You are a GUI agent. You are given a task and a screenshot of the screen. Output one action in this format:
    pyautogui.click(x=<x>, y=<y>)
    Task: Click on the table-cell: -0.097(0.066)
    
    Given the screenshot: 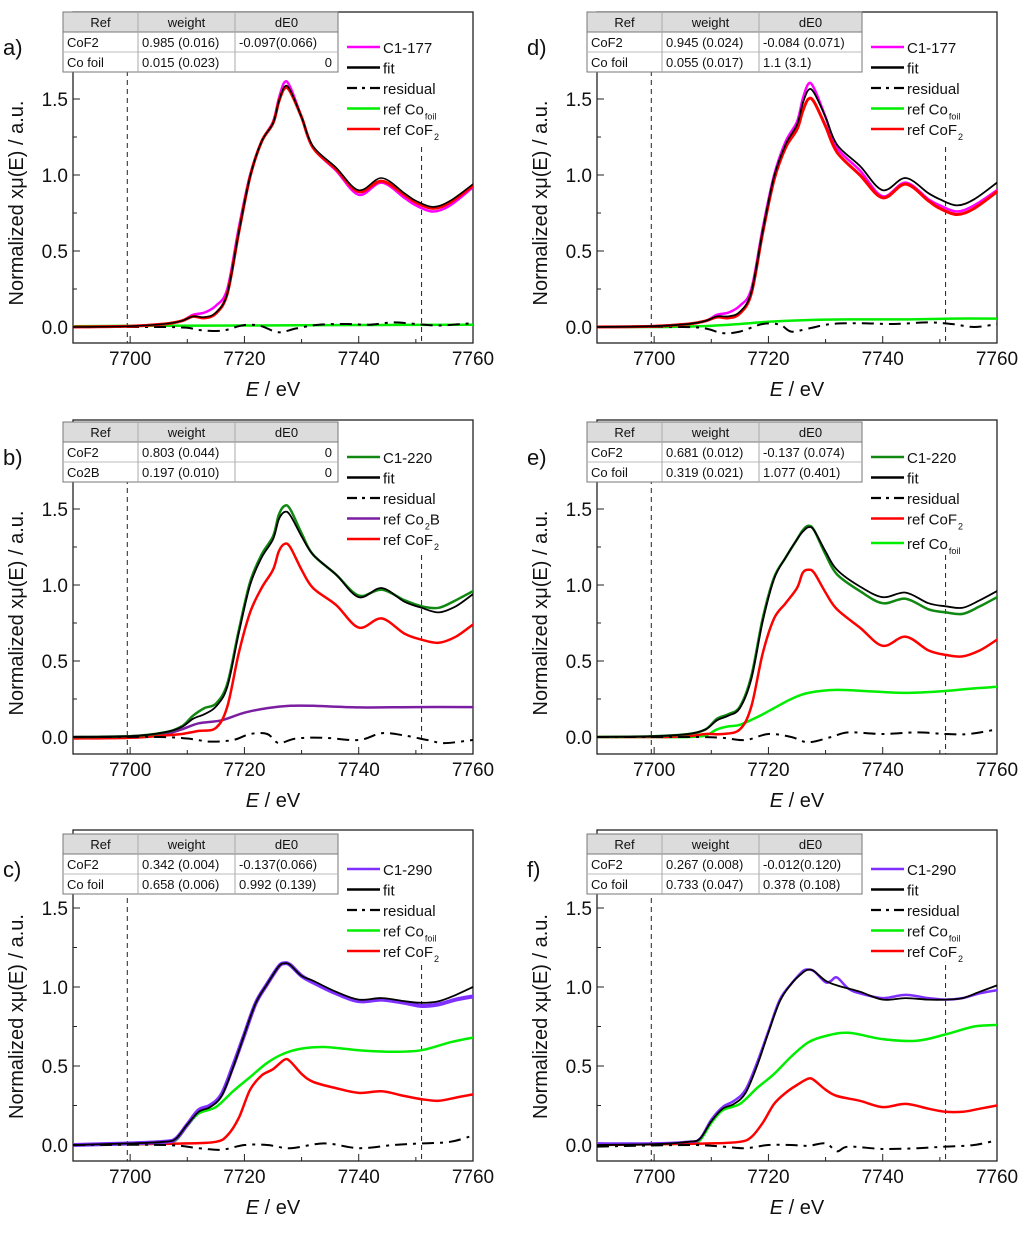 What is the action you would take?
    pyautogui.click(x=278, y=42)
    